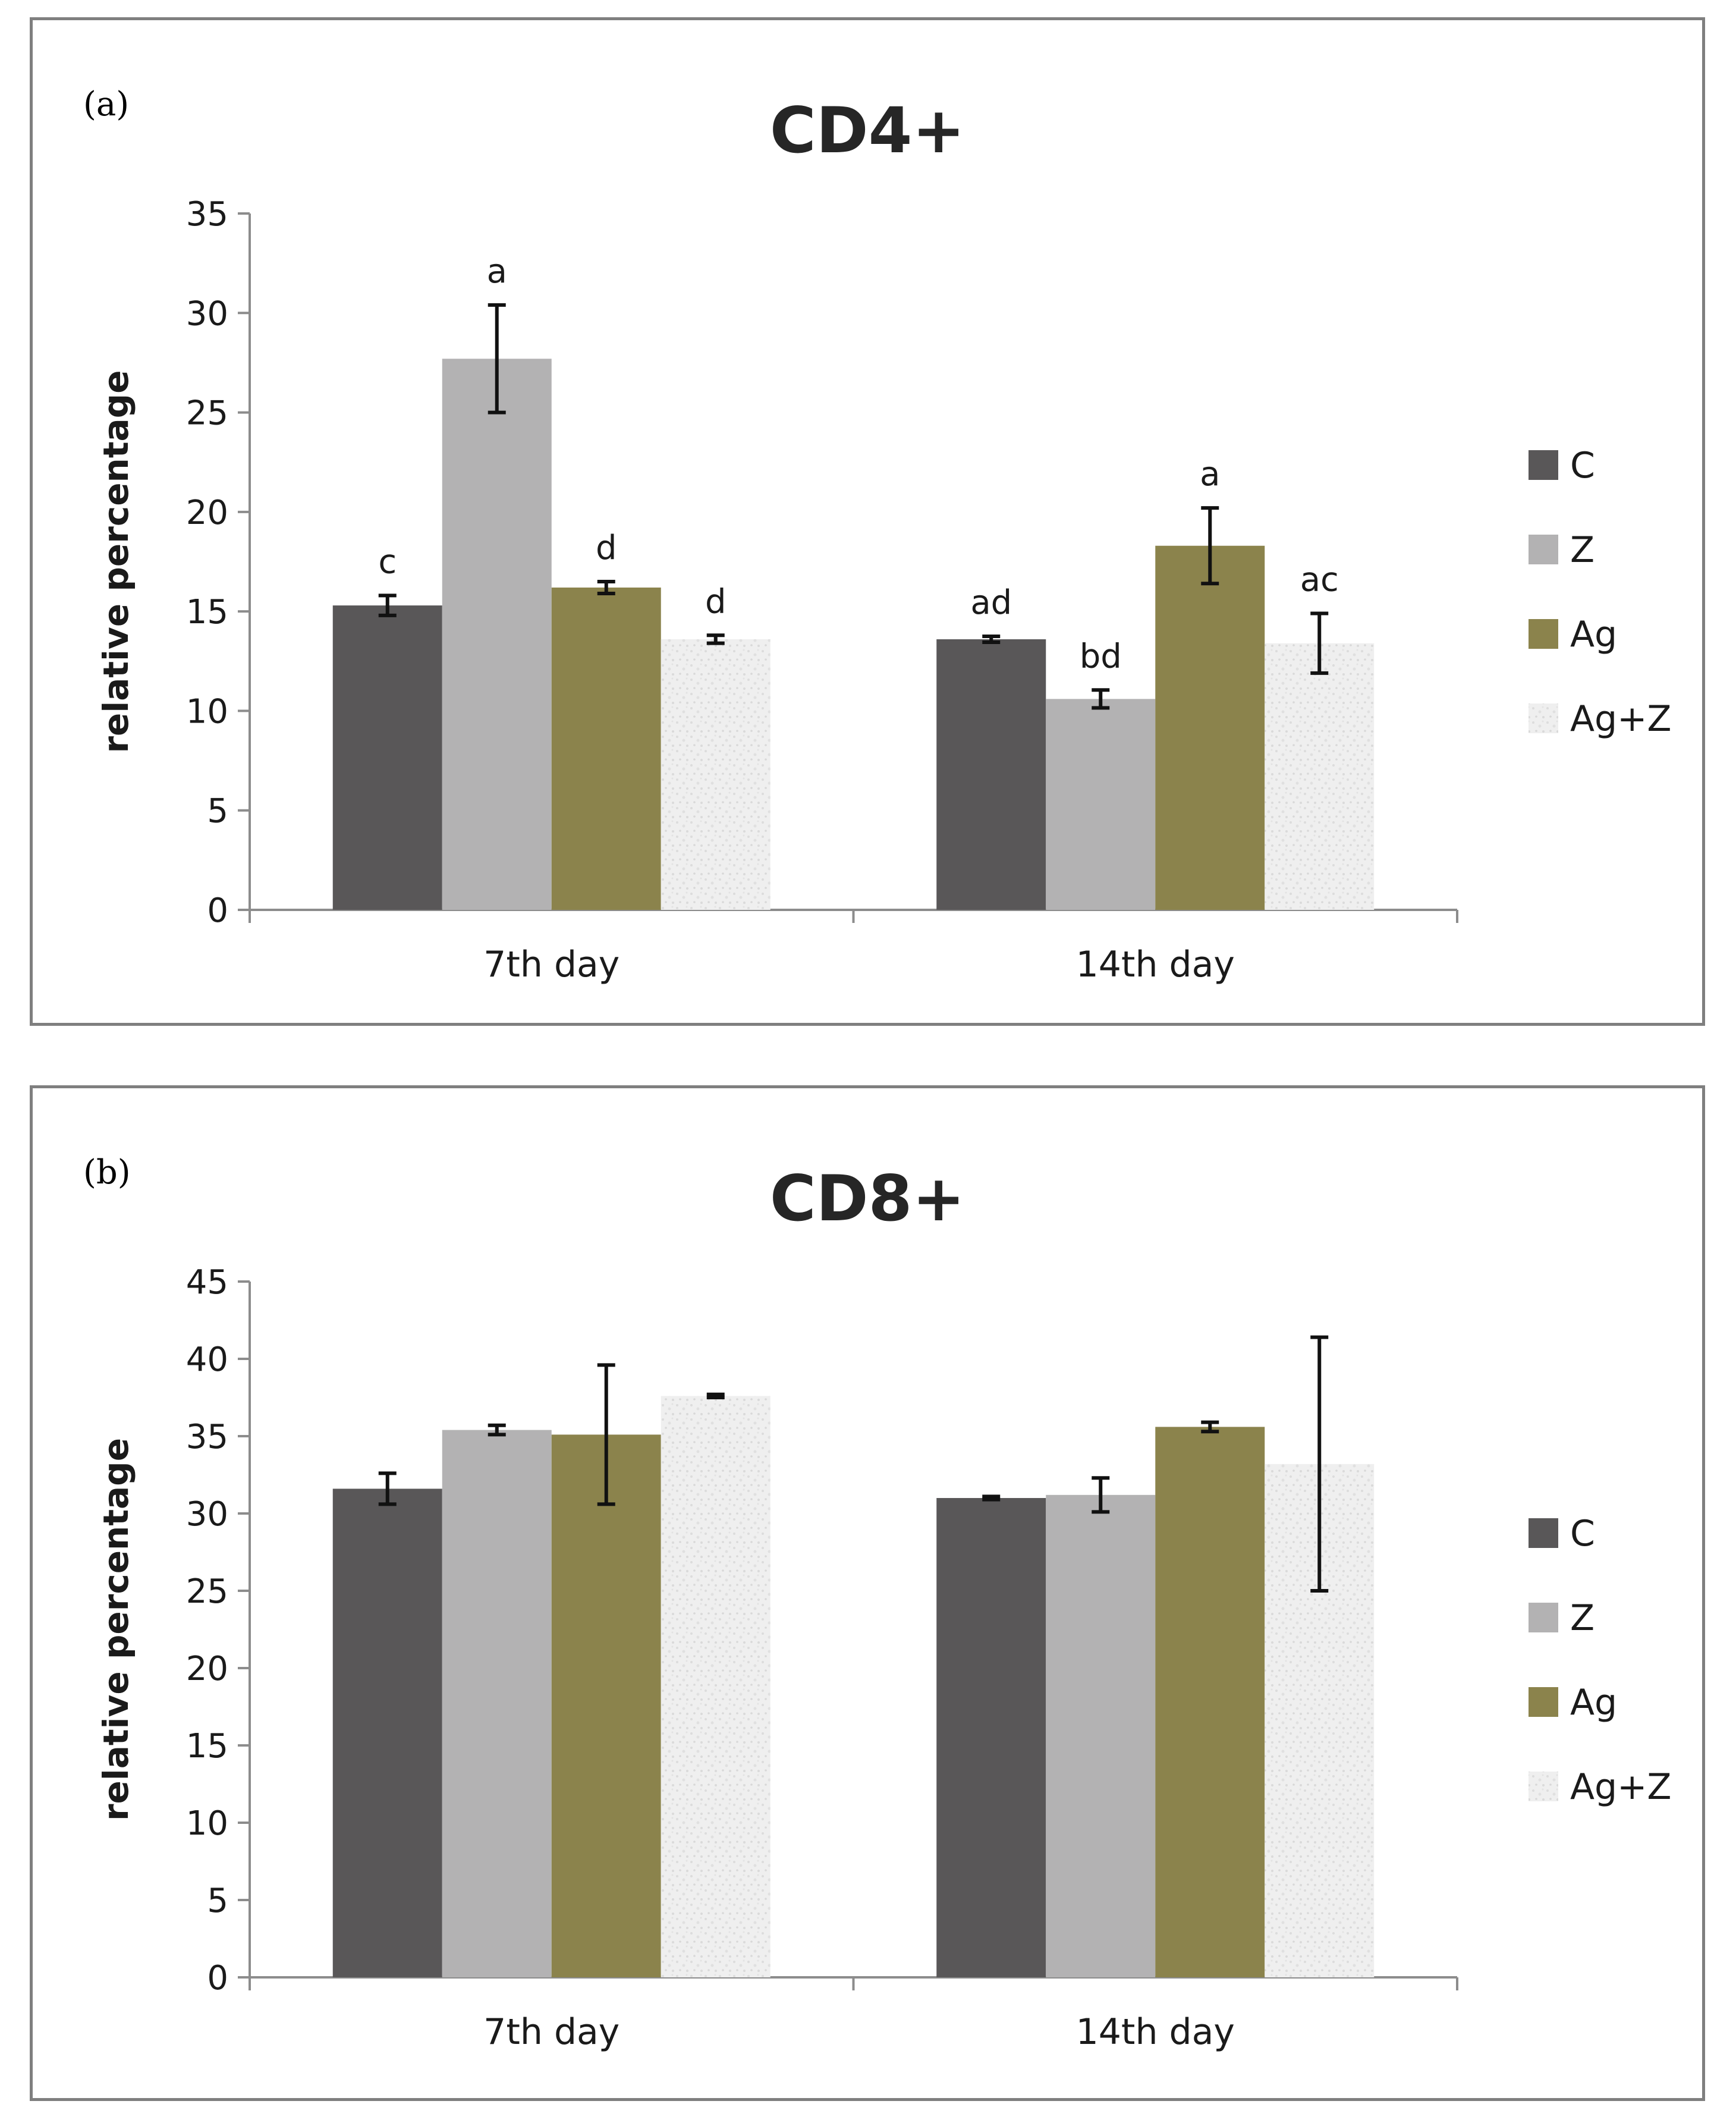 The height and width of the screenshot is (2126, 1736). Describe the element at coordinates (1582, 550) in the screenshot. I see `cd4-legend-label: Z` at that location.